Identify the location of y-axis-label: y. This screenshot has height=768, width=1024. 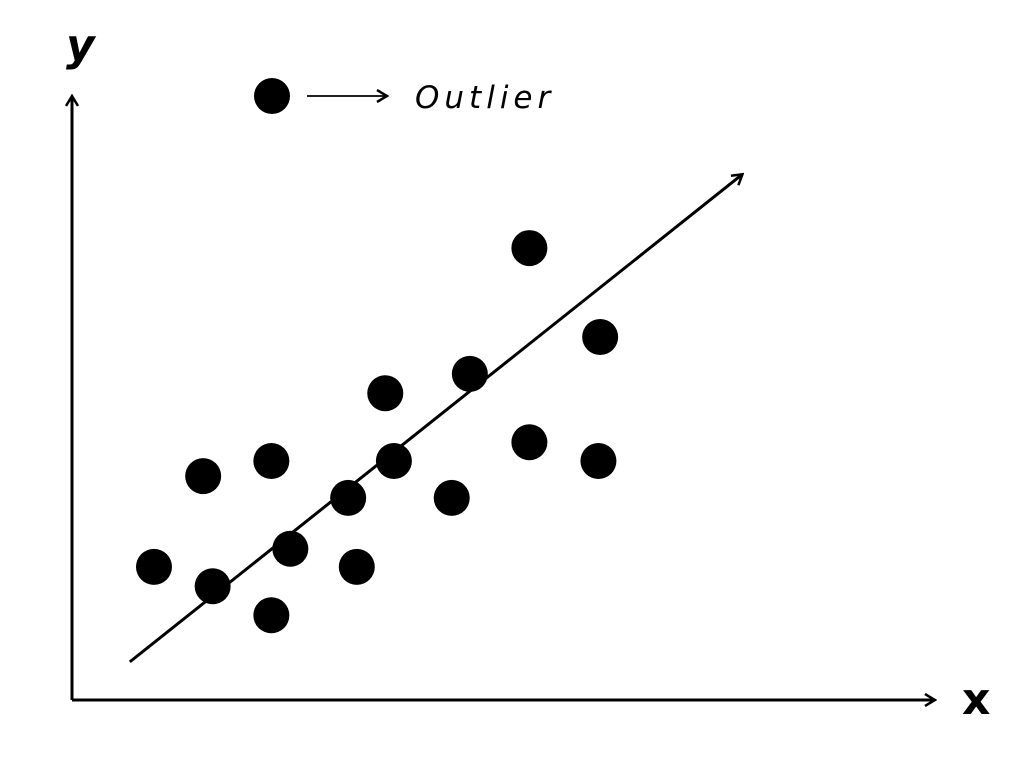
(81, 45).